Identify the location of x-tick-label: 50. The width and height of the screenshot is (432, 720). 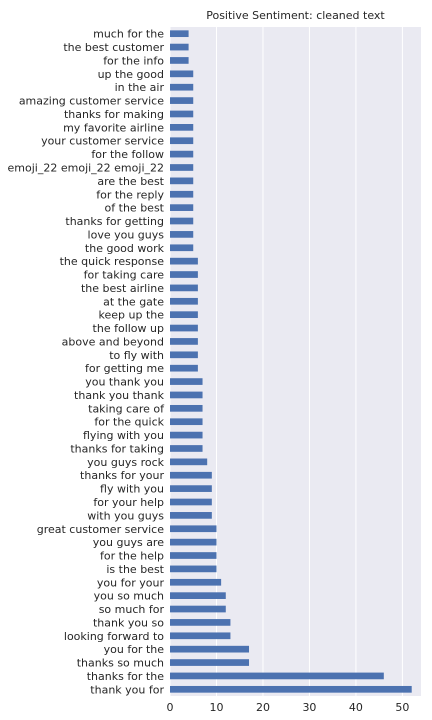
(402, 707).